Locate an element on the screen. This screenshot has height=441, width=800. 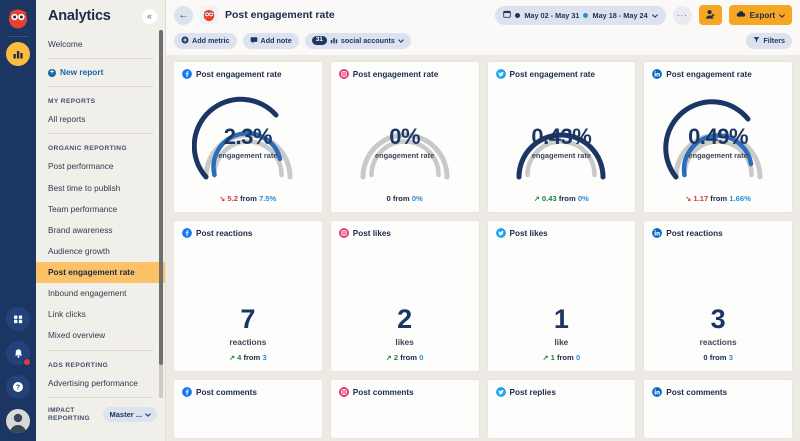
sidebar-item-mixed-overview: Mixed overview is located at coordinates (77, 335).